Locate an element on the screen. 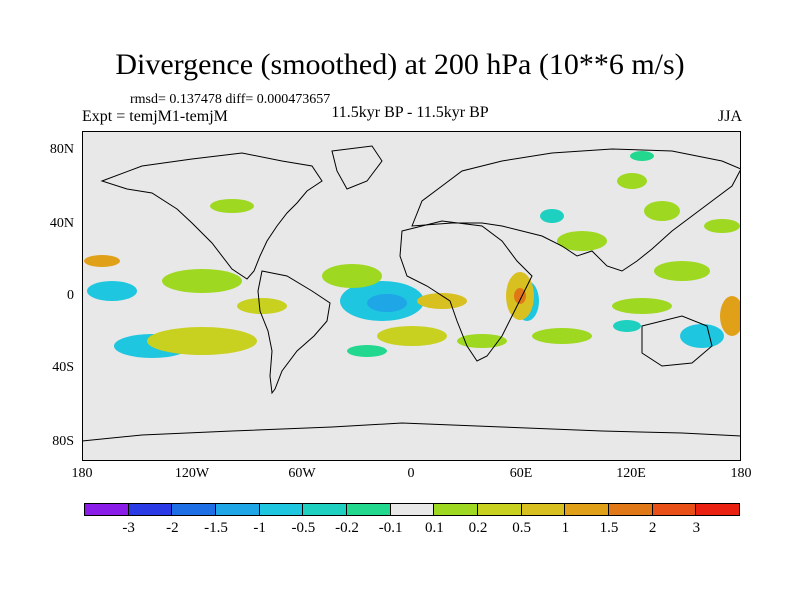  greenland-outline is located at coordinates (357, 167).